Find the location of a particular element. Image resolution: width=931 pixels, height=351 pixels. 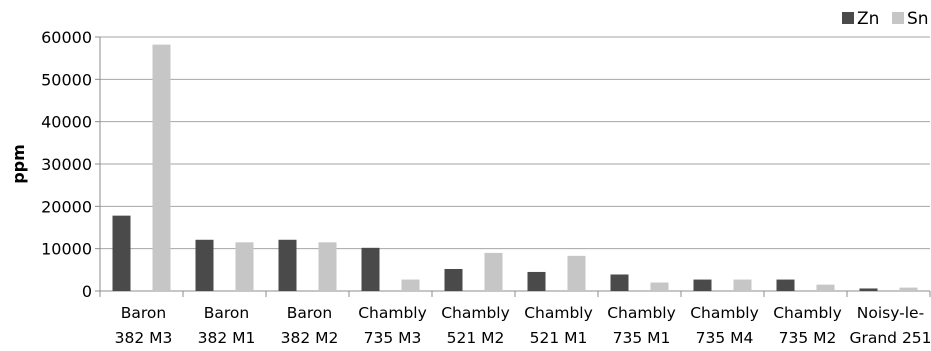

legend-swatch-zn is located at coordinates (848, 18).